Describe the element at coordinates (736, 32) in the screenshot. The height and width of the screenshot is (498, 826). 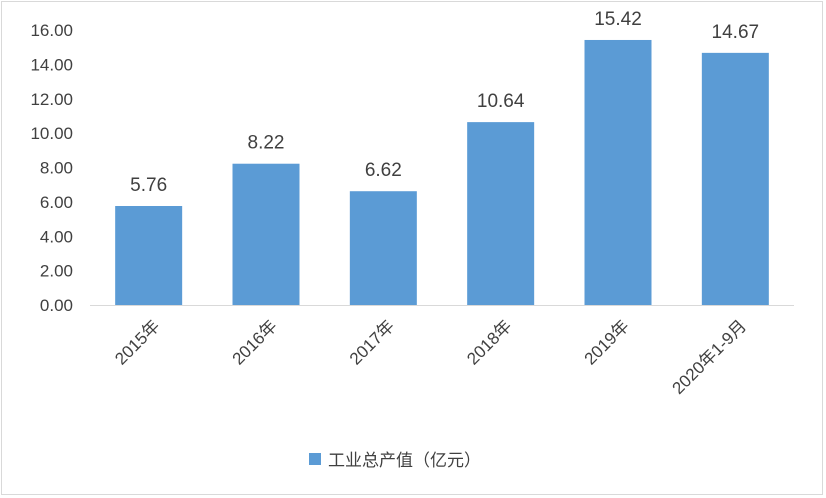
I see `data-label: 14.67` at that location.